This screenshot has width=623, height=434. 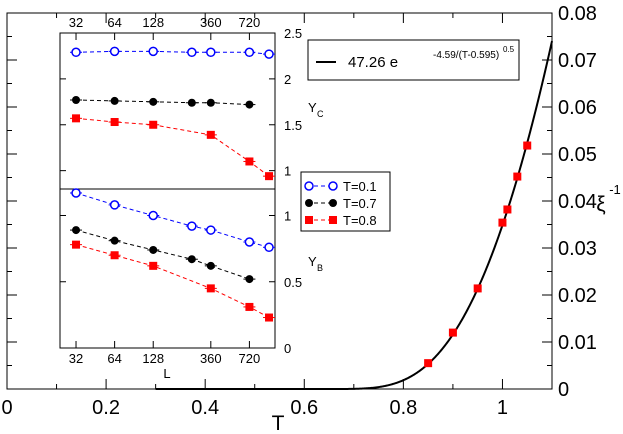 What do you see at coordinates (312, 261) in the screenshot?
I see `inset-lower-y-label: Y` at bounding box center [312, 261].